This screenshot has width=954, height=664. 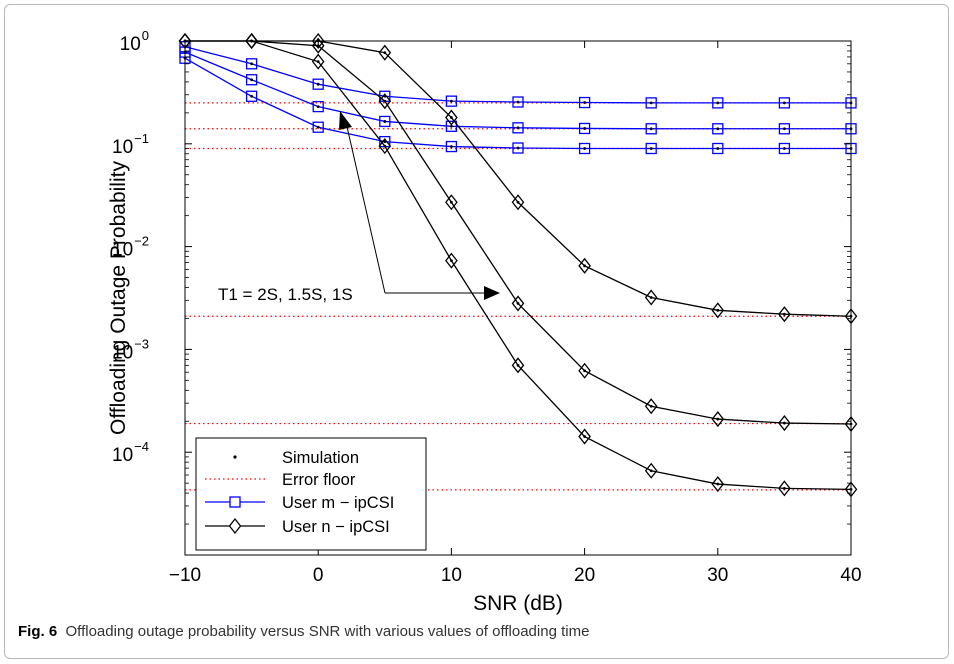 I want to click on y-tick-label: 10⁰, so click(x=134, y=41).